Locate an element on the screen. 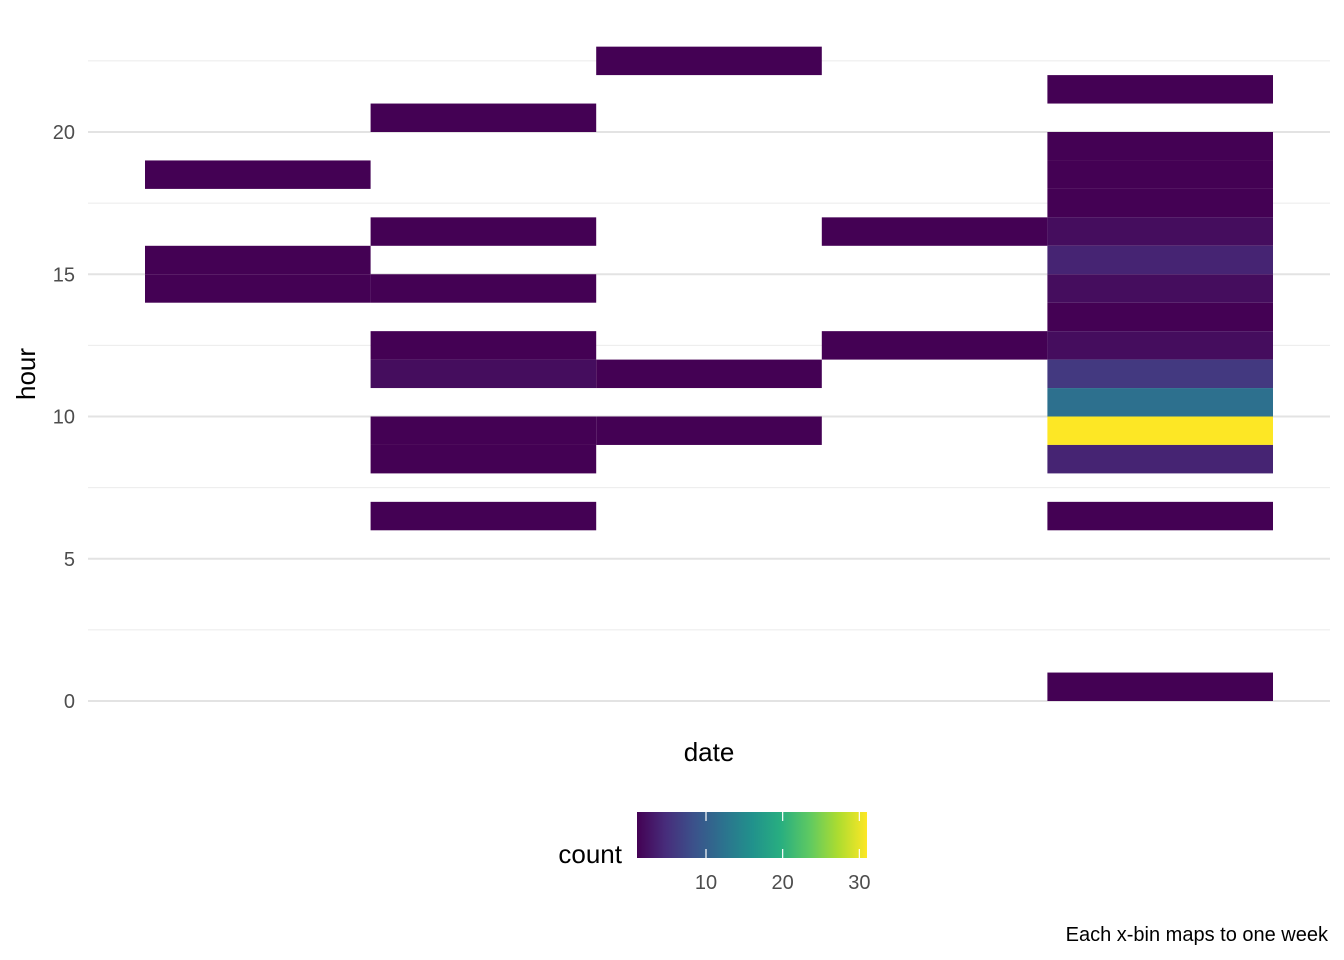  legend-ticks: 10 20 30 is located at coordinates (782, 853).